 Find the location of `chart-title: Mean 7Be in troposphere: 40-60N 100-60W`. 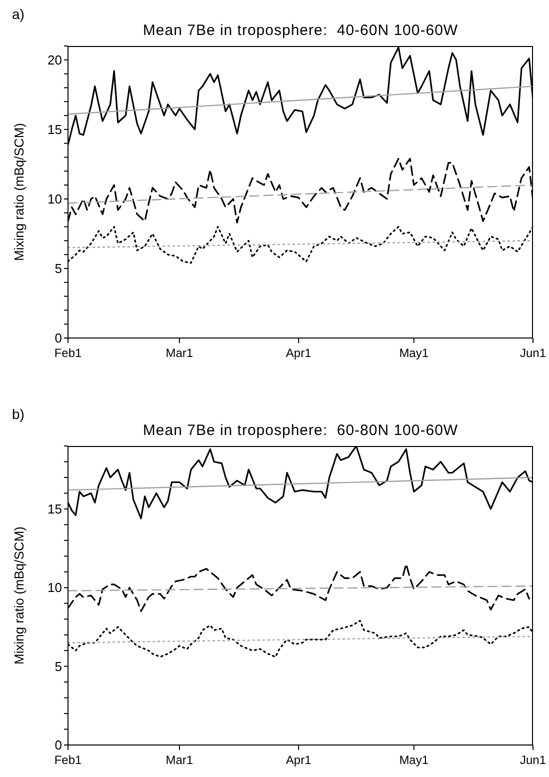

chart-title: Mean 7Be in troposphere: 40-60N 100-60W is located at coordinates (301, 30).